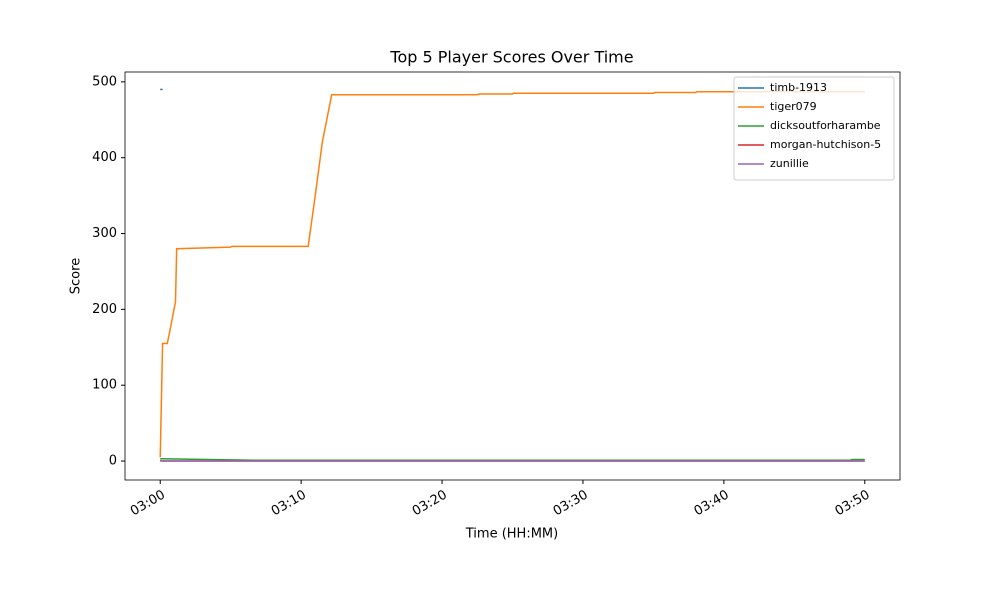 The height and width of the screenshot is (600, 1000). I want to click on line, so click(512, 460).